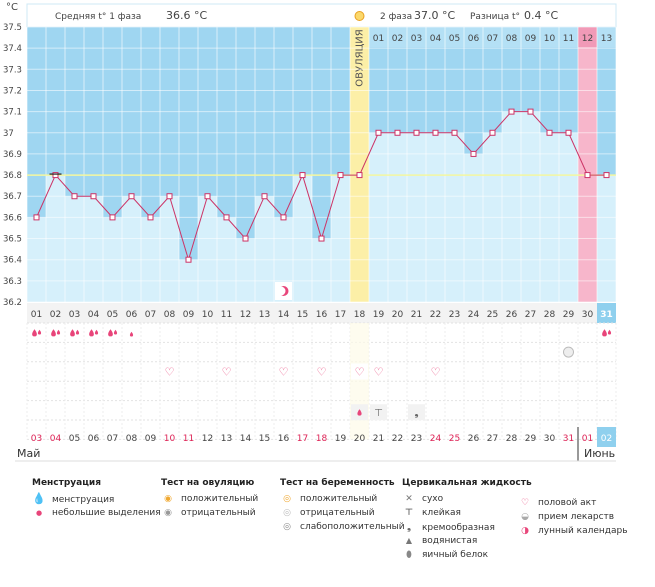 The height and width of the screenshot is (587, 655). I want to click on phase2-day-highlight, so click(587, 37).